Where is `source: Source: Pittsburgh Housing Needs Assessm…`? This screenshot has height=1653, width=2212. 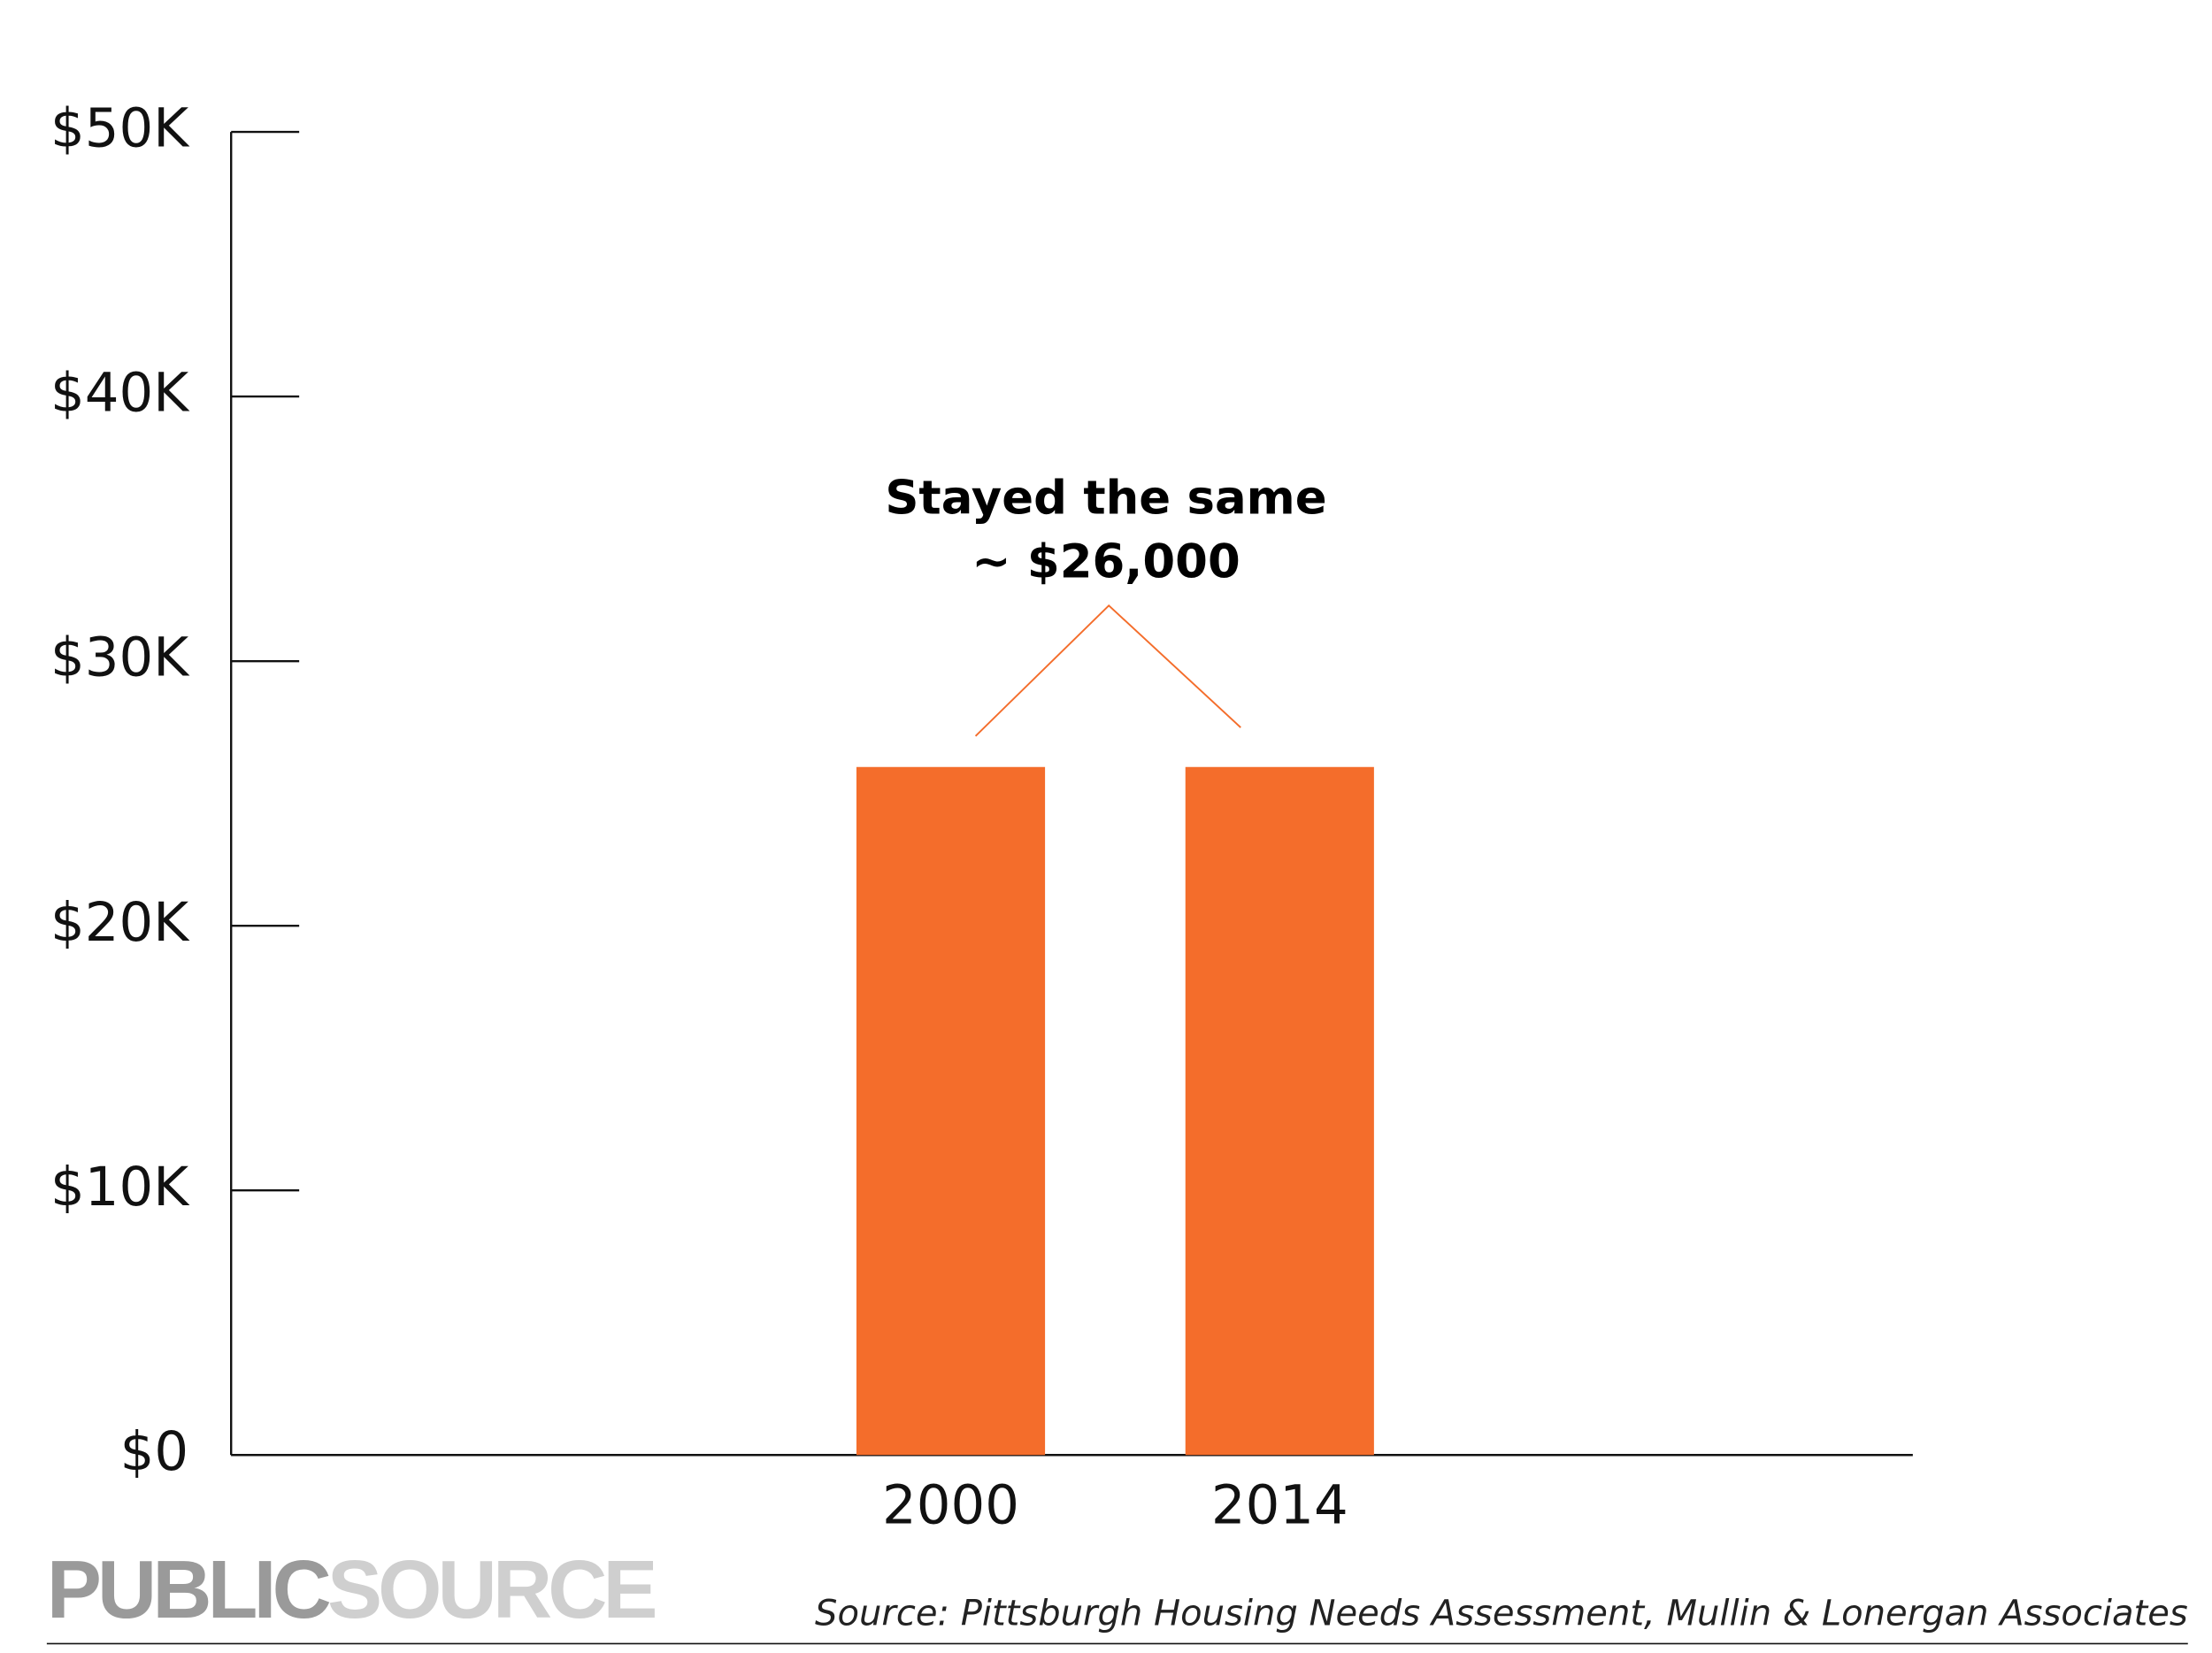
source: Source: Pittsburgh Housing Needs Assessm… is located at coordinates (1502, 1613).